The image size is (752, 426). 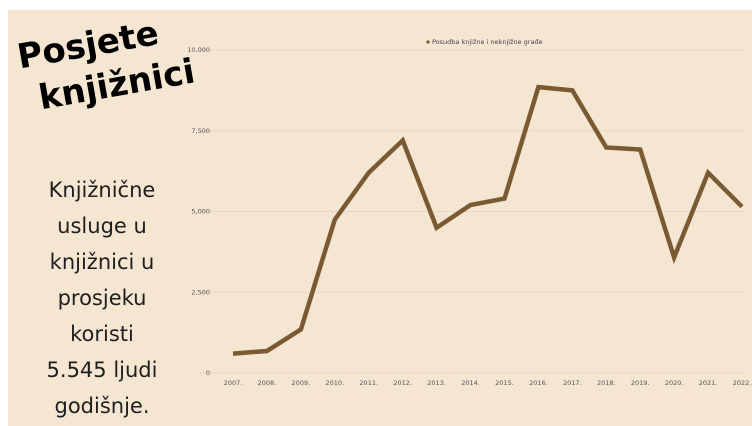 I want to click on legend: Posudba knjižne i neknjižne građe, so click(x=484, y=42).